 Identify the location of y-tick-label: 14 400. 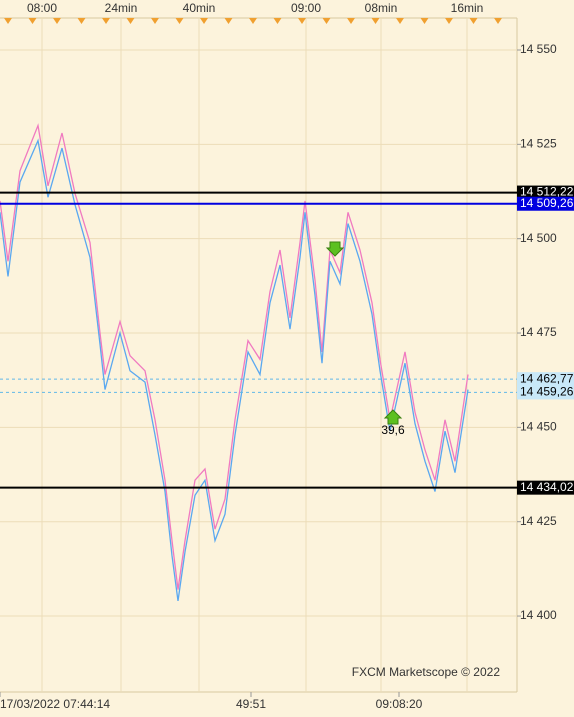
(538, 615).